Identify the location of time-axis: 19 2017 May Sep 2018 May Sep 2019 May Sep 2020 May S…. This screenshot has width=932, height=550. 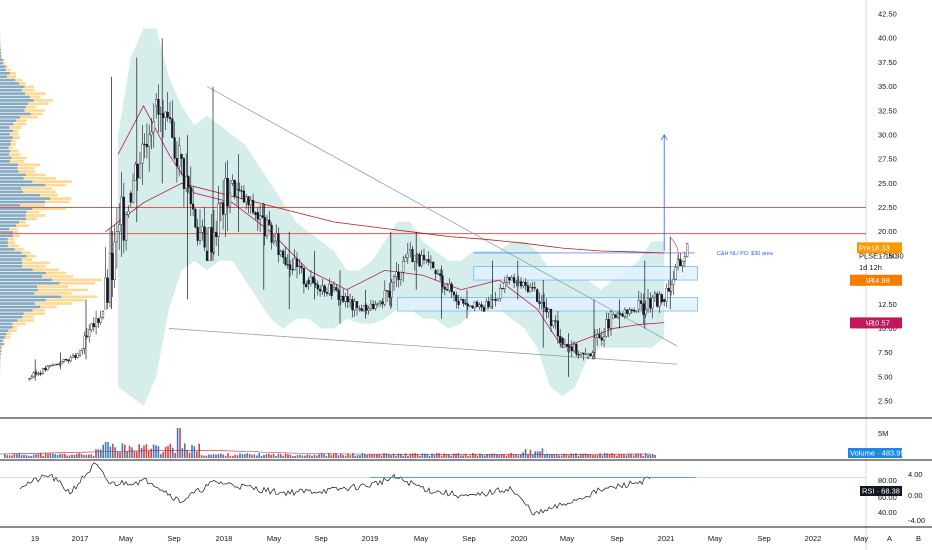
(450, 538).